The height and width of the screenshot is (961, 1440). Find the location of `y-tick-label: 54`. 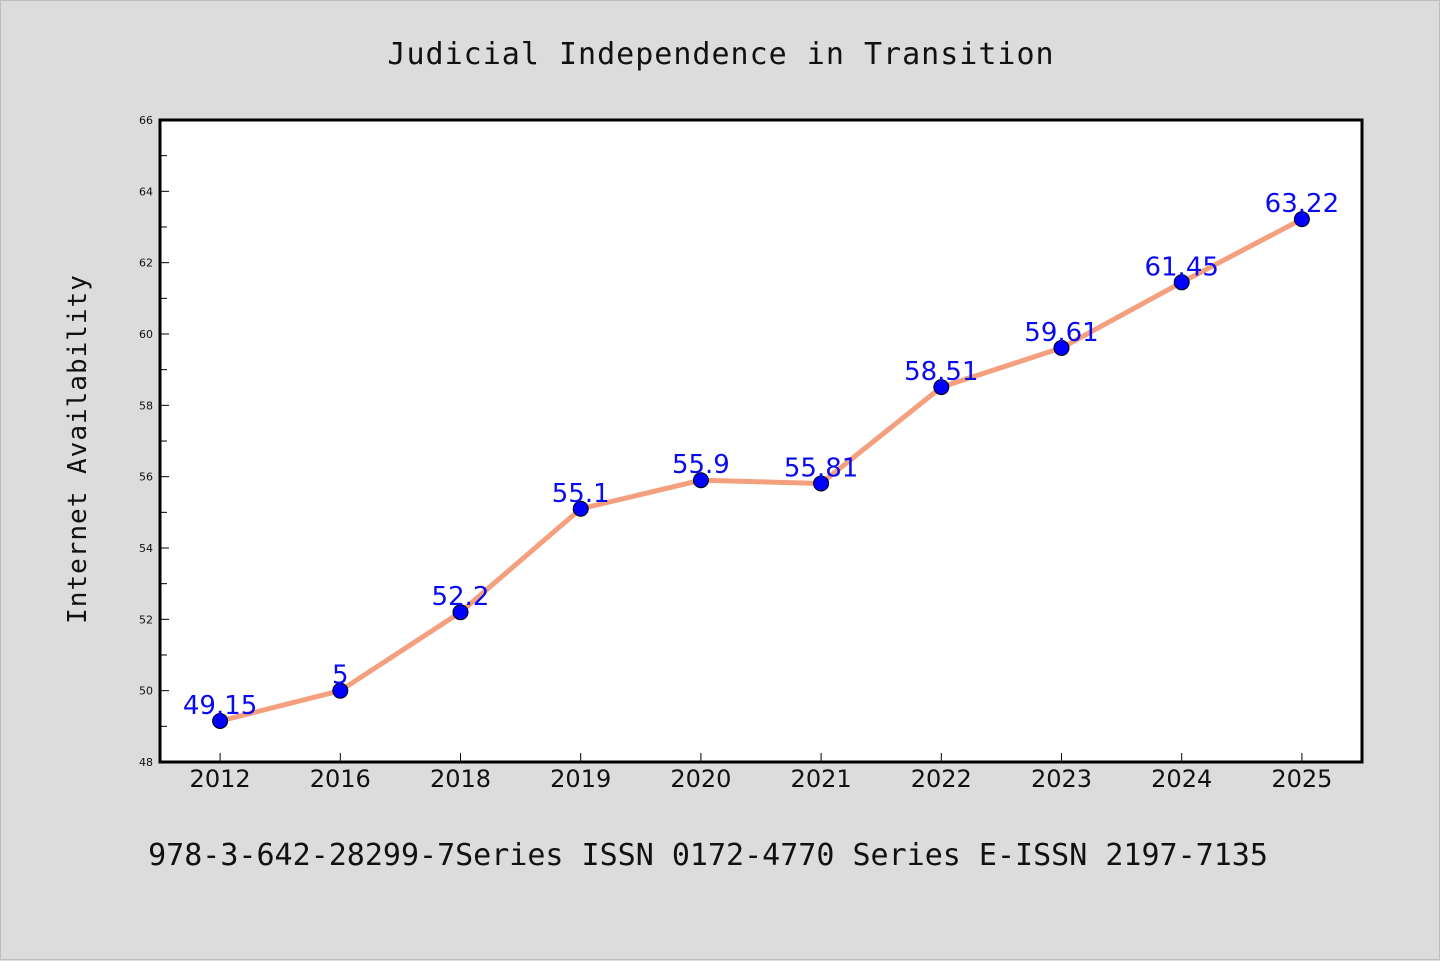

y-tick-label: 54 is located at coordinates (146, 548).